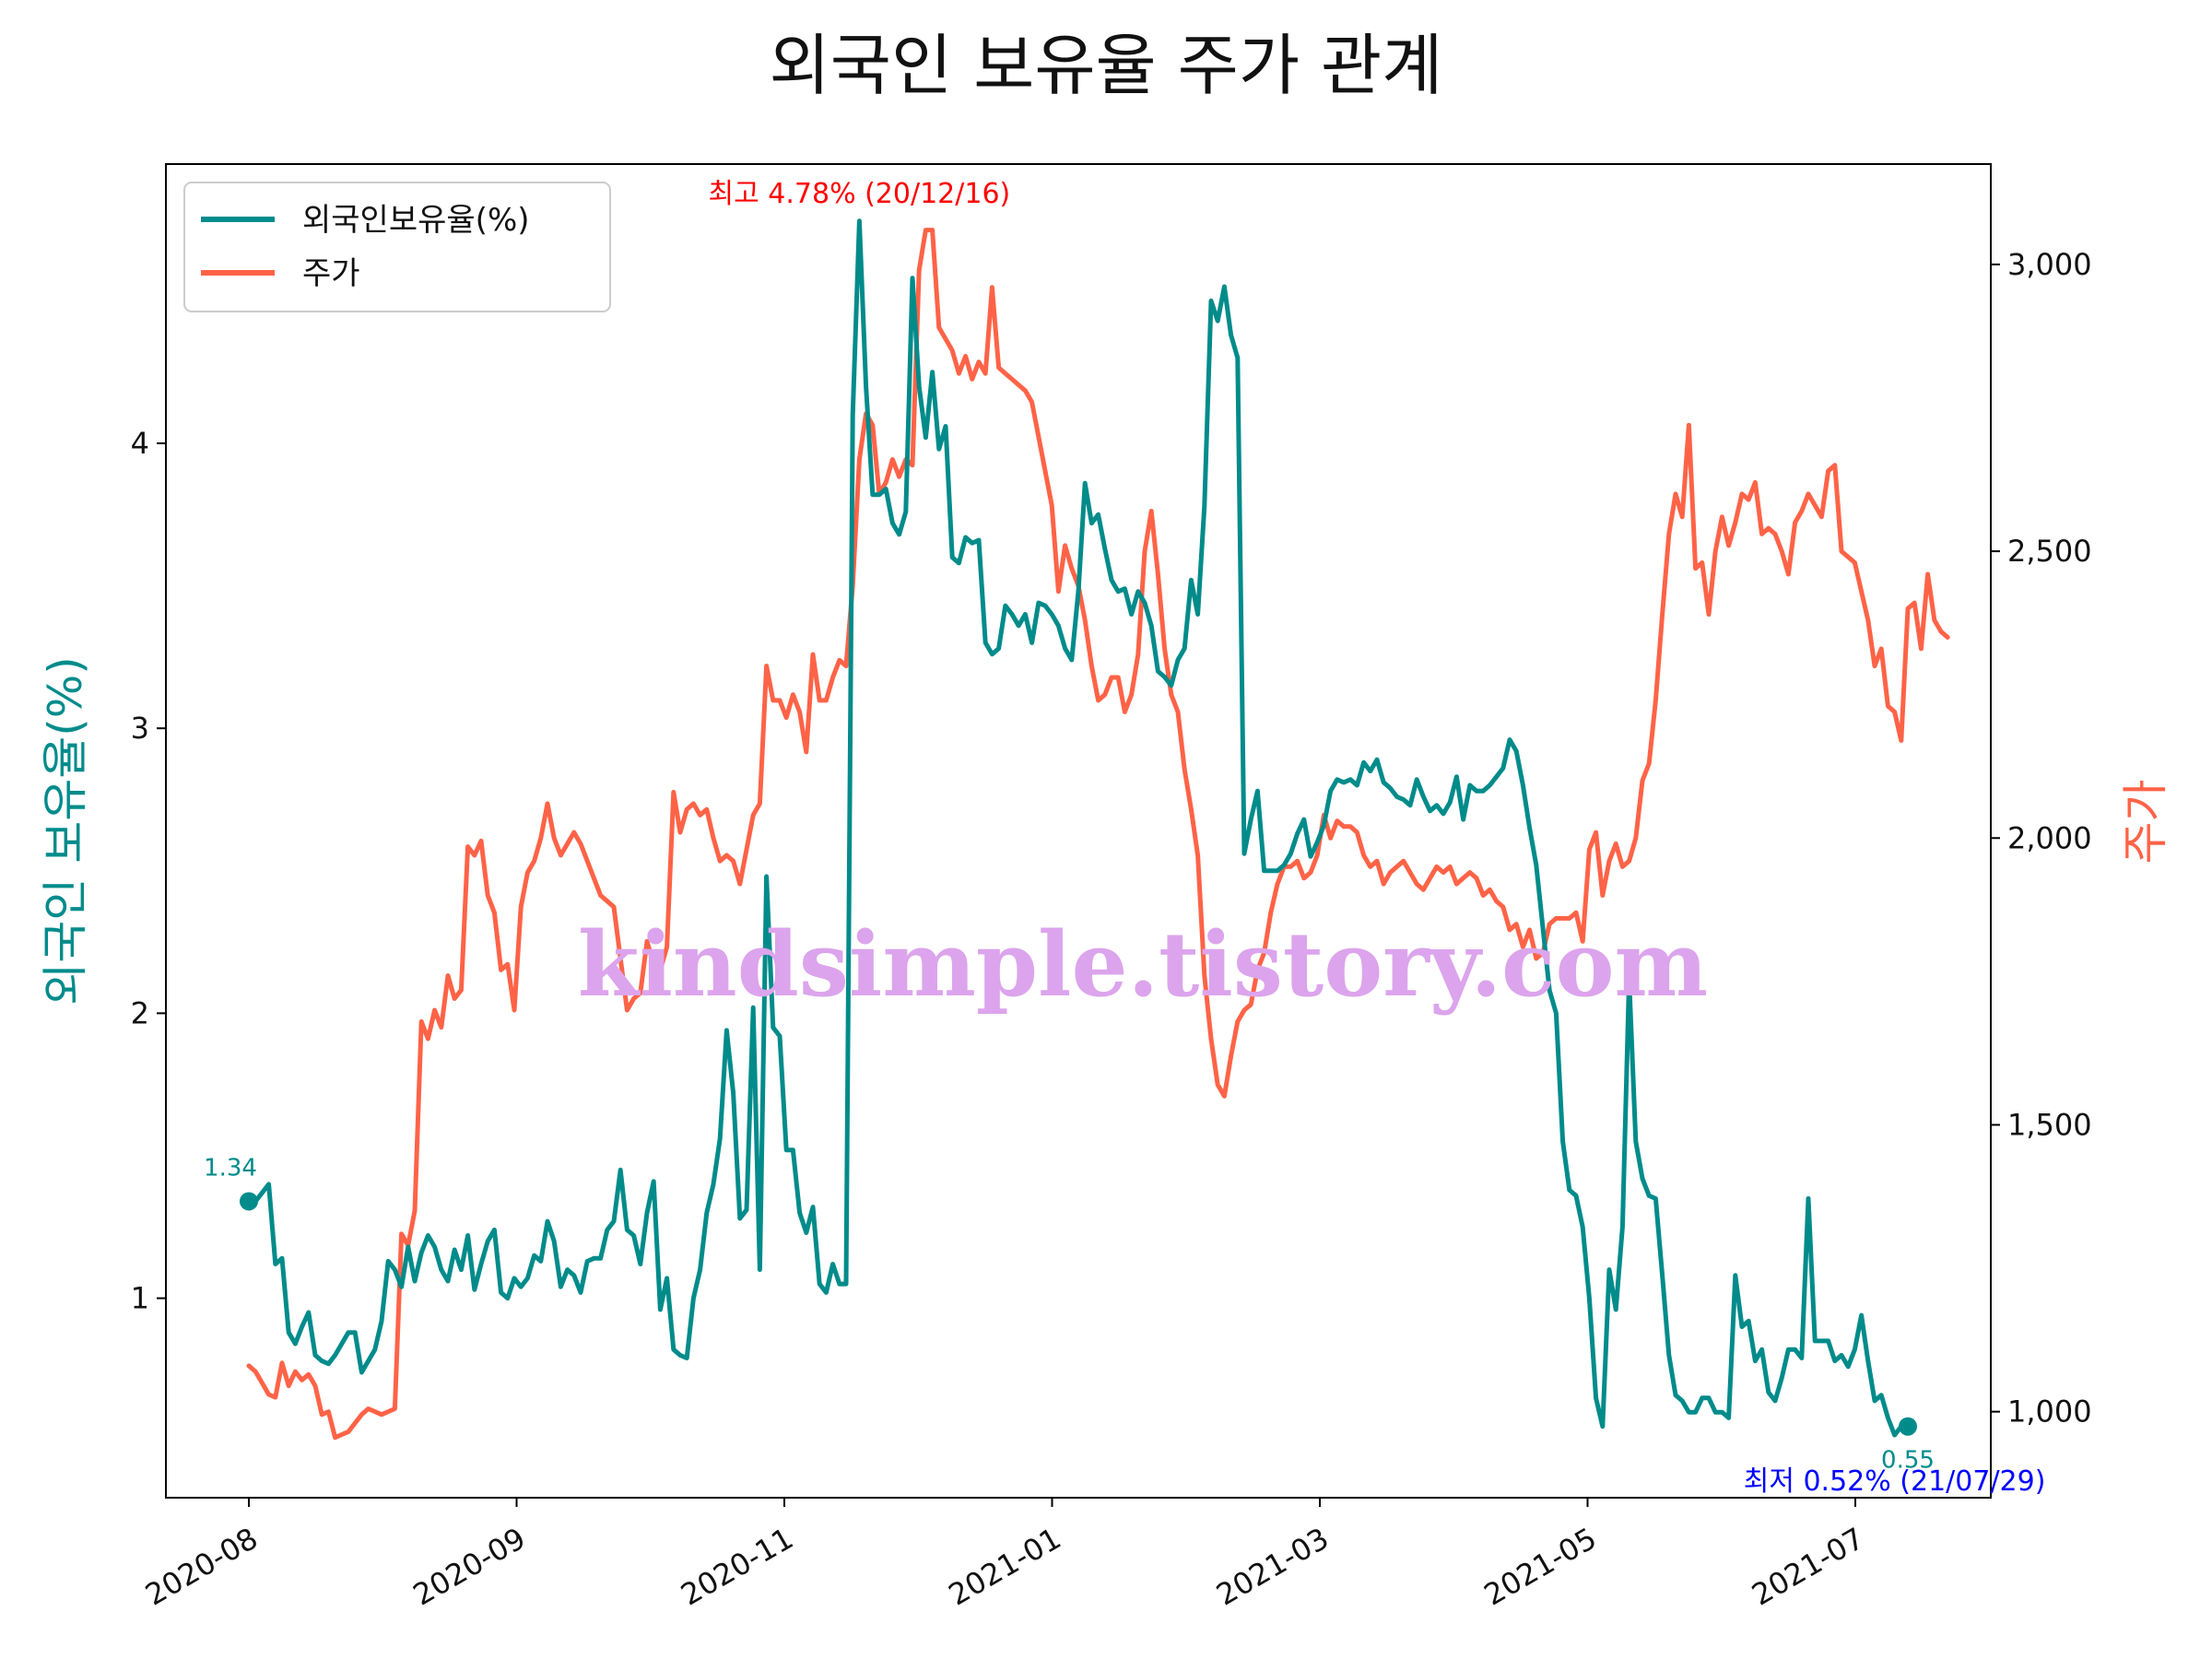  Describe the element at coordinates (1005, 1567) in the screenshot. I see `x-tick-label: 2021-01` at that location.